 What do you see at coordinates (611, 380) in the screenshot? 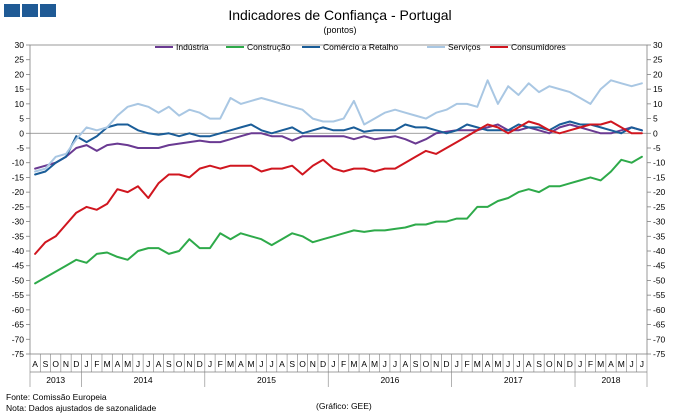
I see `year-label: 2018` at bounding box center [611, 380].